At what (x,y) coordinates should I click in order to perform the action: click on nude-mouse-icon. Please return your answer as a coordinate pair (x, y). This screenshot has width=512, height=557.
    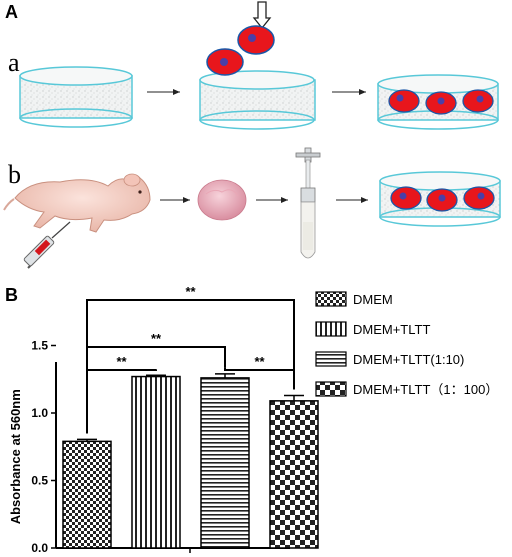
    Looking at the image, I should click on (77, 203).